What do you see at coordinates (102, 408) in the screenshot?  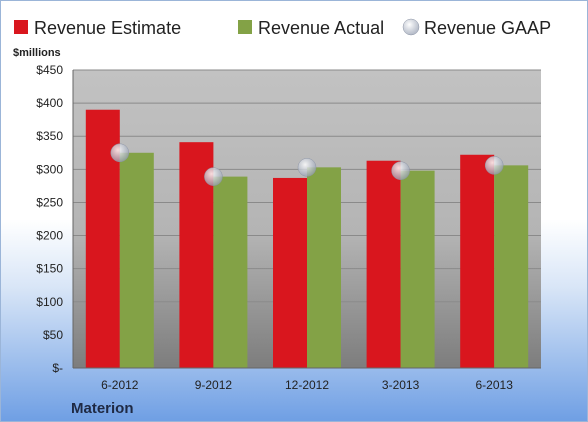 I see `company-label: Materion` at bounding box center [102, 408].